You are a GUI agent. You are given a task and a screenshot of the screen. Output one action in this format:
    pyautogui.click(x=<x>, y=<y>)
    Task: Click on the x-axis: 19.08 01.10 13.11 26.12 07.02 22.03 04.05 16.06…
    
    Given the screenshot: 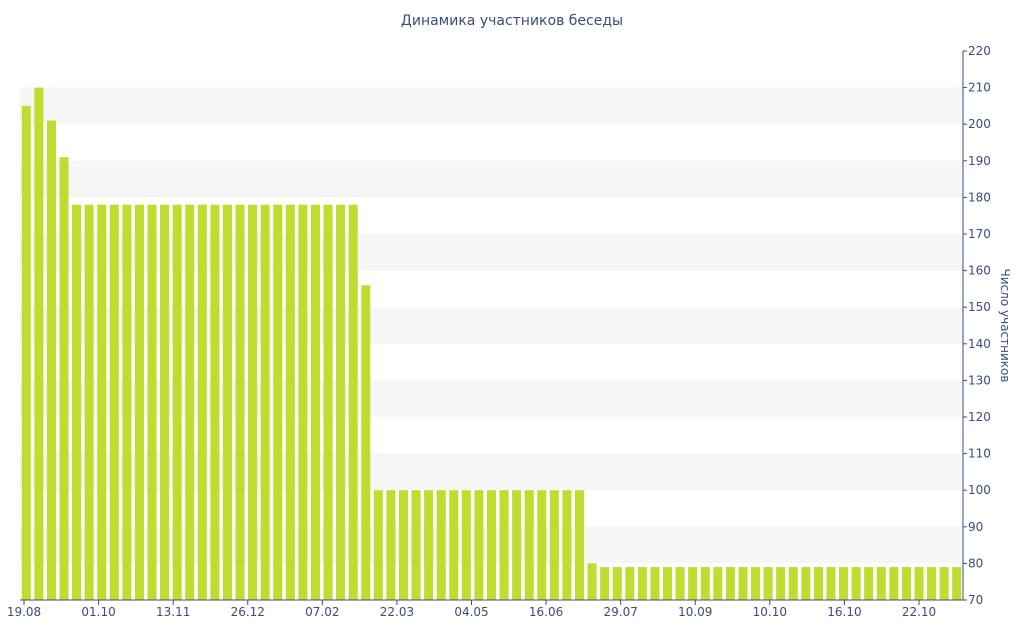 What is the action you would take?
    pyautogui.click(x=485, y=609)
    